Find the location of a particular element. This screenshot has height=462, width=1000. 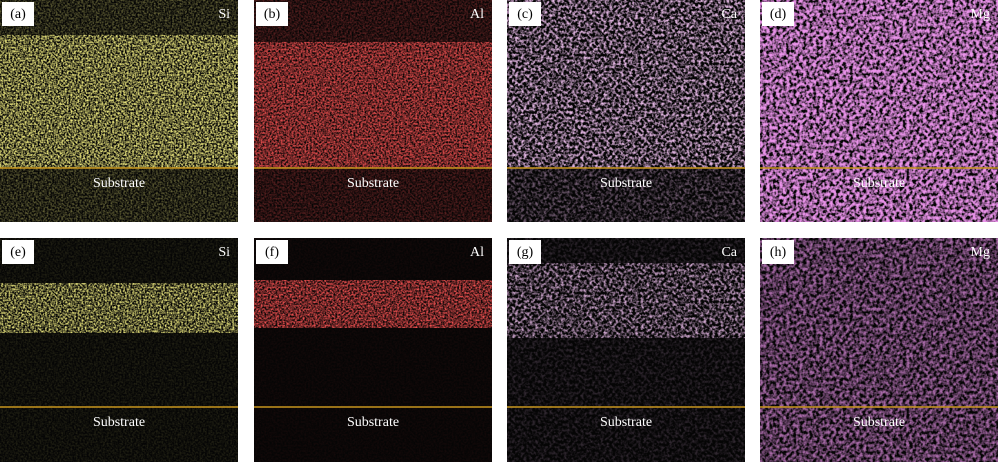

panel-label: (c) is located at coordinates (525, 14).